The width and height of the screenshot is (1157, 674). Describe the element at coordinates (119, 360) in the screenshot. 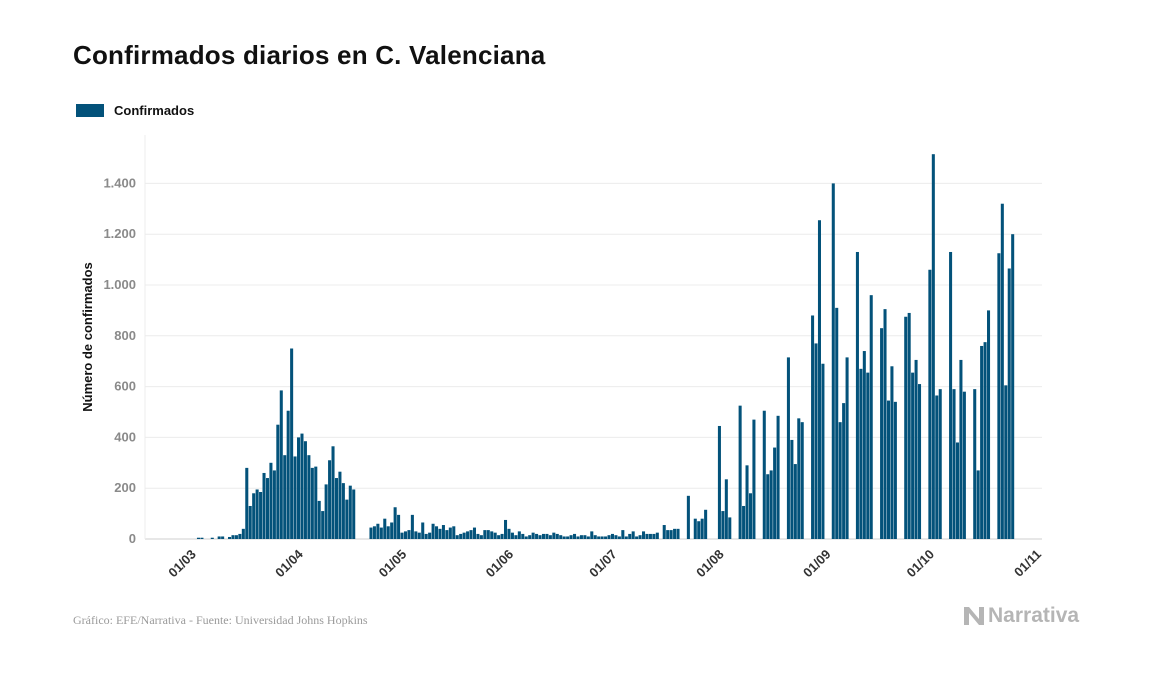

I see `y-axis-ticks: 0 200 400 600 800 1.000 1.200 1.400` at that location.